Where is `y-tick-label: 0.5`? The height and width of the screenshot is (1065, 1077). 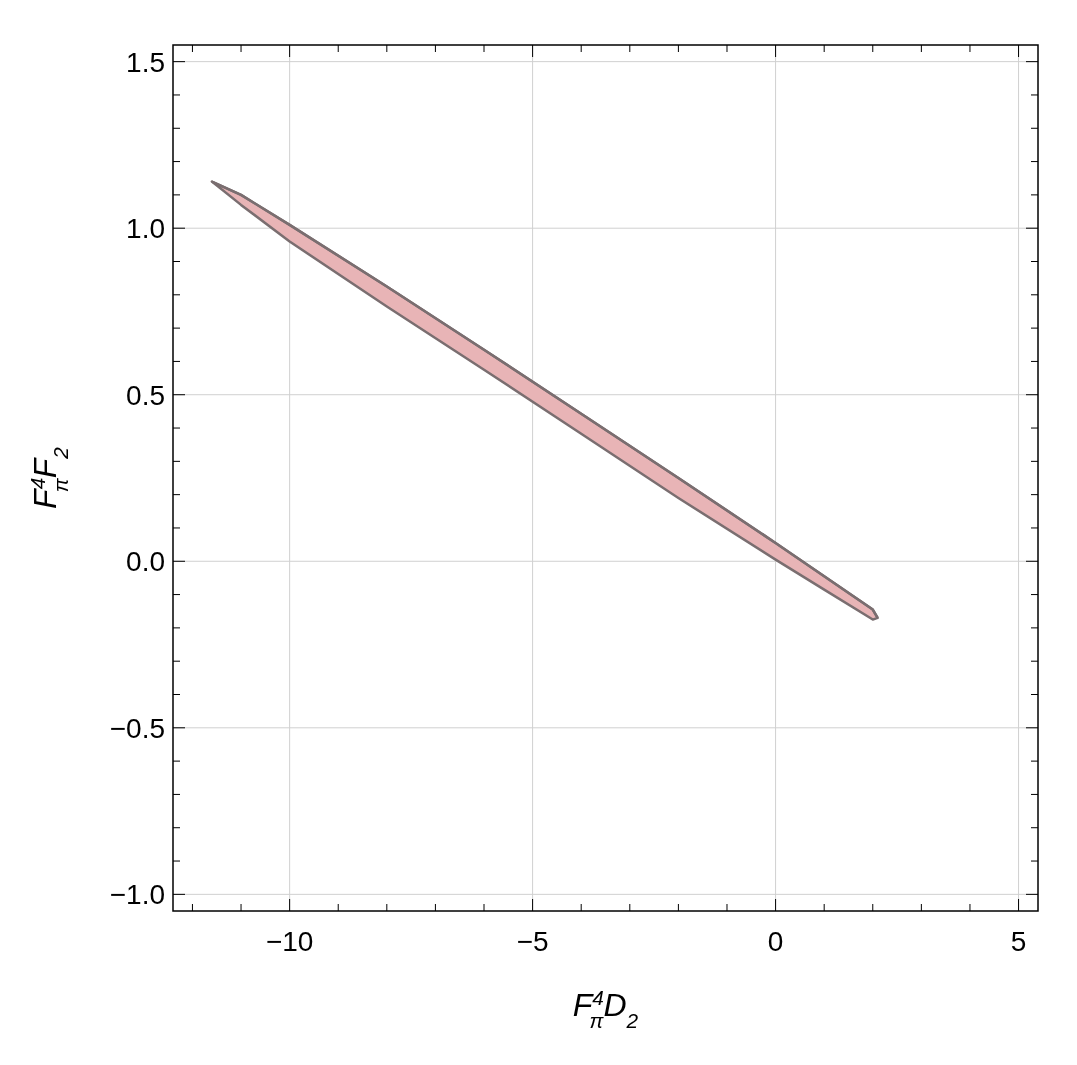
y-tick-label: 0.5 is located at coordinates (145, 395).